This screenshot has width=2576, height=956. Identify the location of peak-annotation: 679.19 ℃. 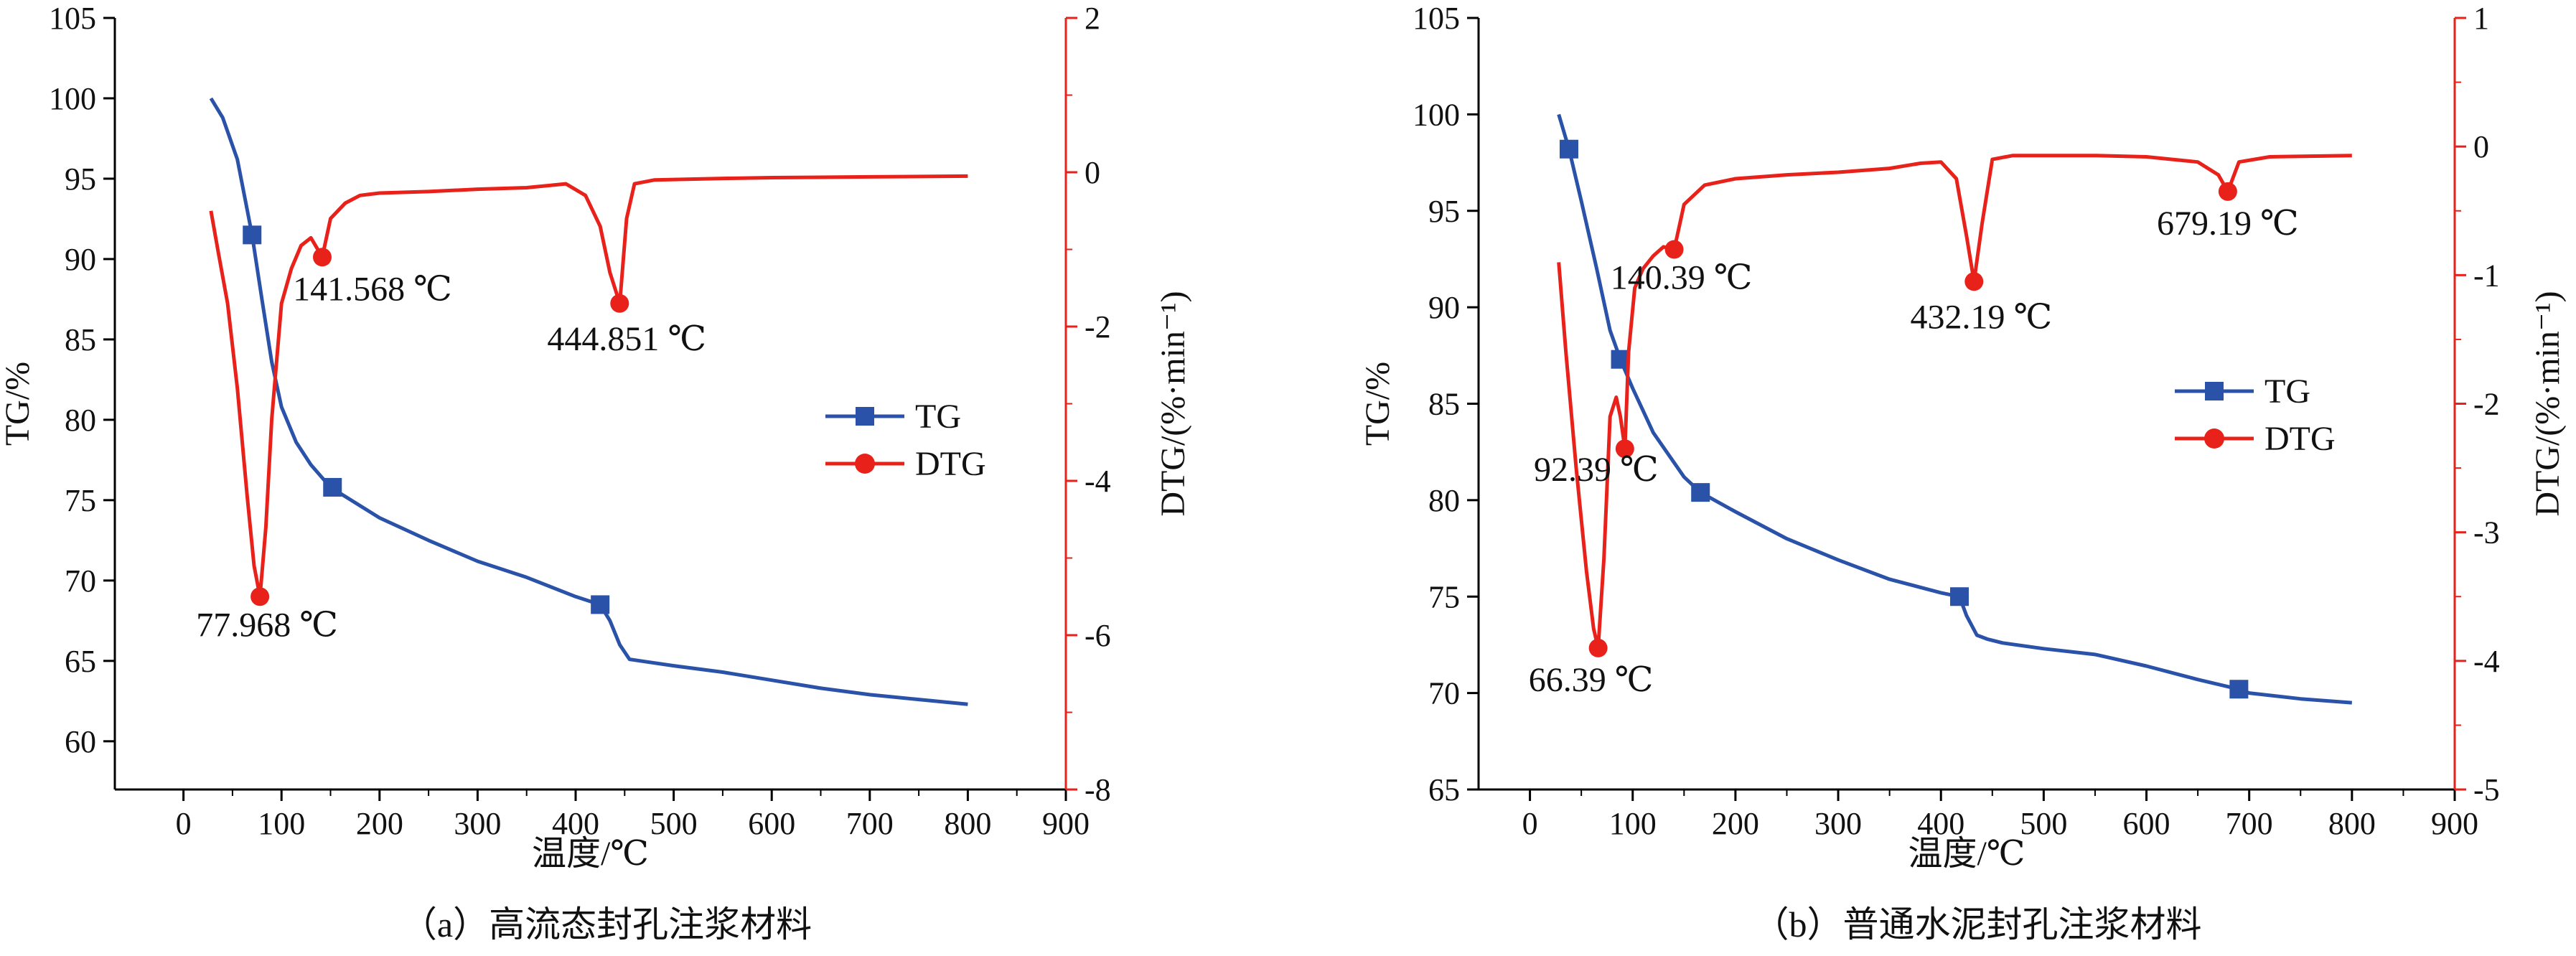
(2228, 224).